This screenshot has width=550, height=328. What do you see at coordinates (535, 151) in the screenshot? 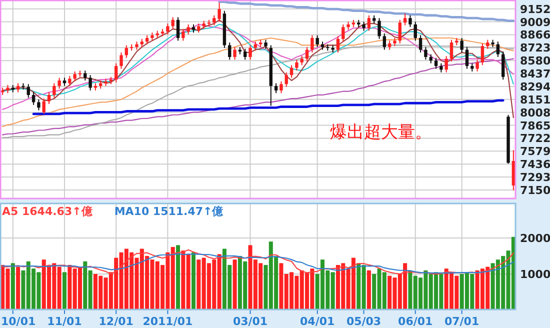
I see `y-tick-label: 7579` at bounding box center [535, 151].